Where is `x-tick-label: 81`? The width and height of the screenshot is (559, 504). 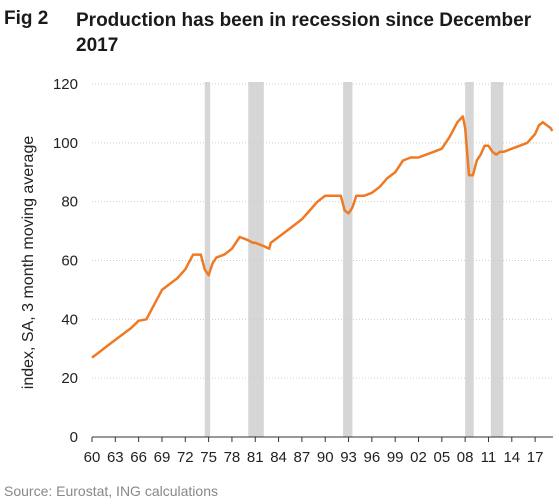
x-tick-label: 81 is located at coordinates (255, 457).